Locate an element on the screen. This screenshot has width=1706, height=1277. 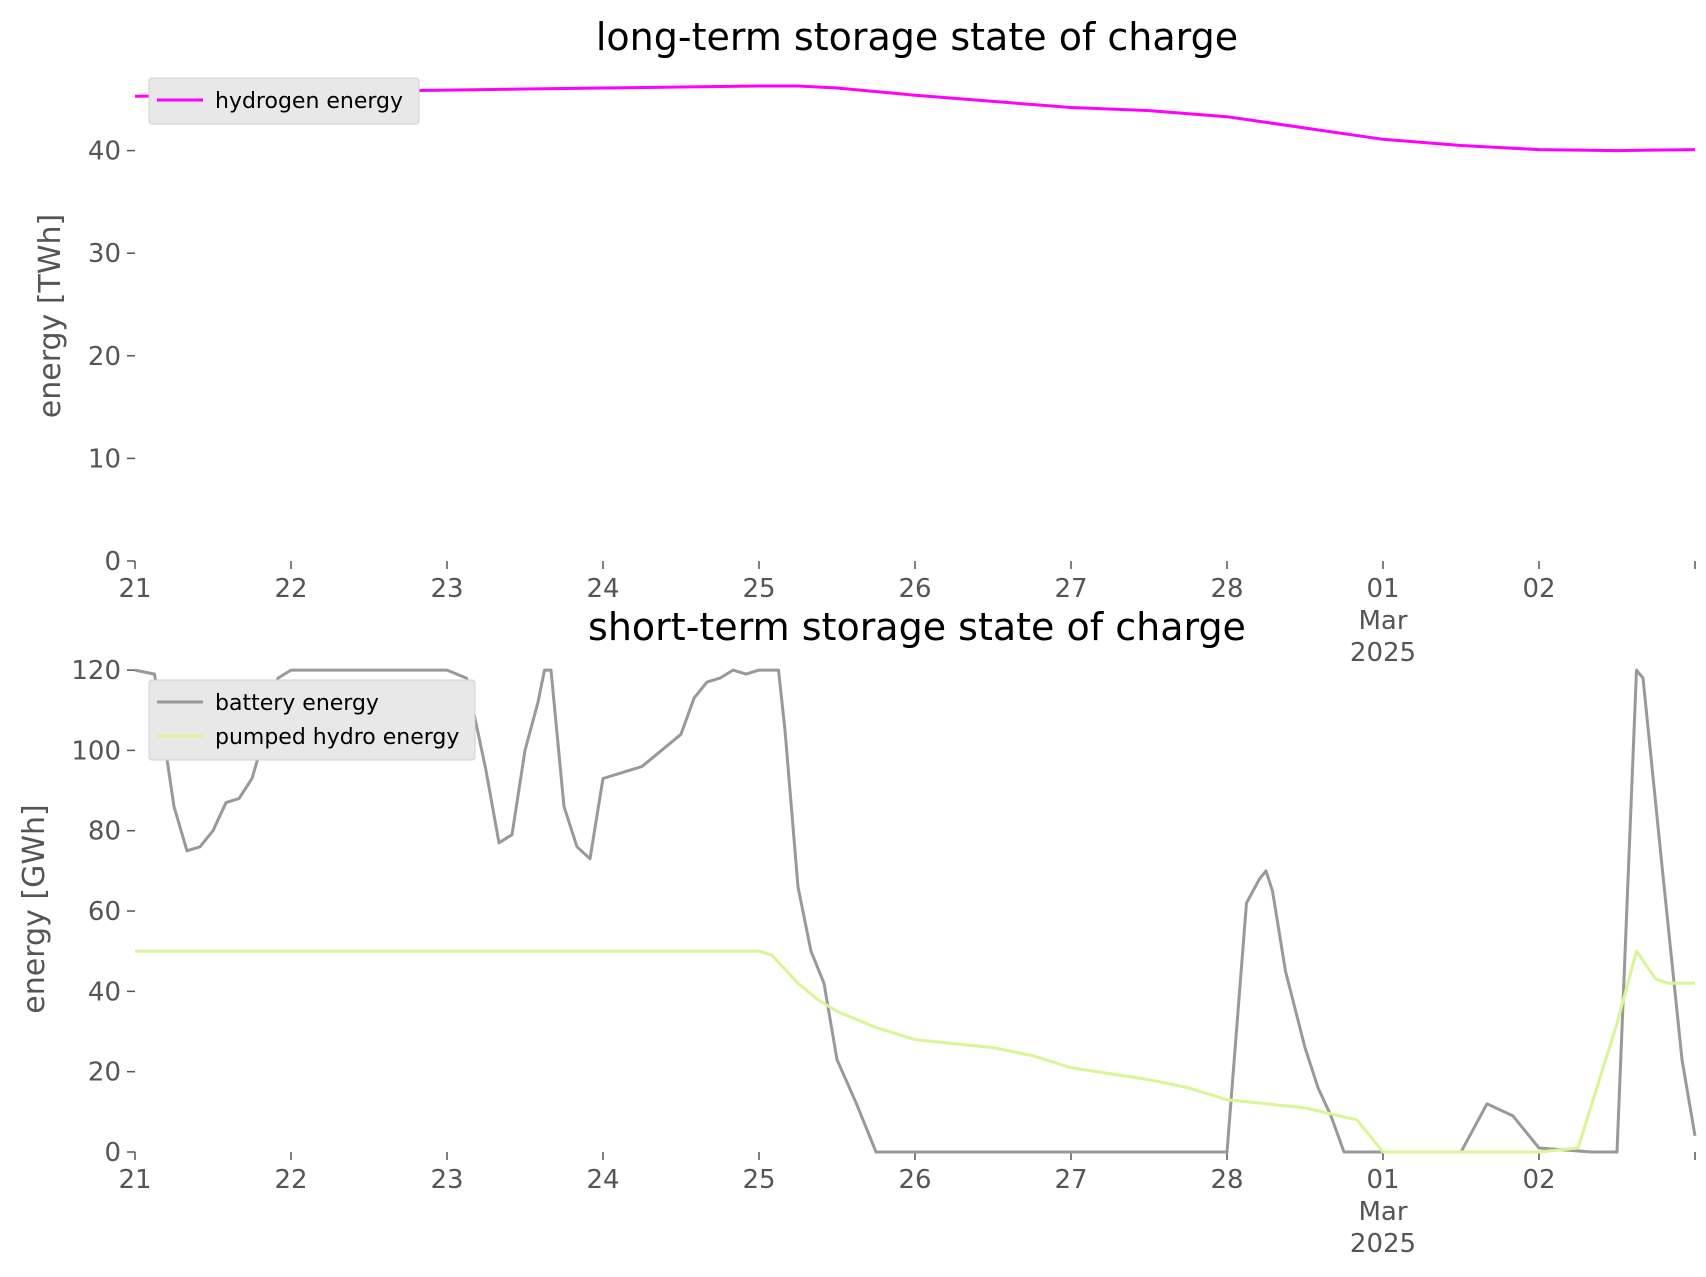
y-tick-label: 80 is located at coordinates (104, 832).